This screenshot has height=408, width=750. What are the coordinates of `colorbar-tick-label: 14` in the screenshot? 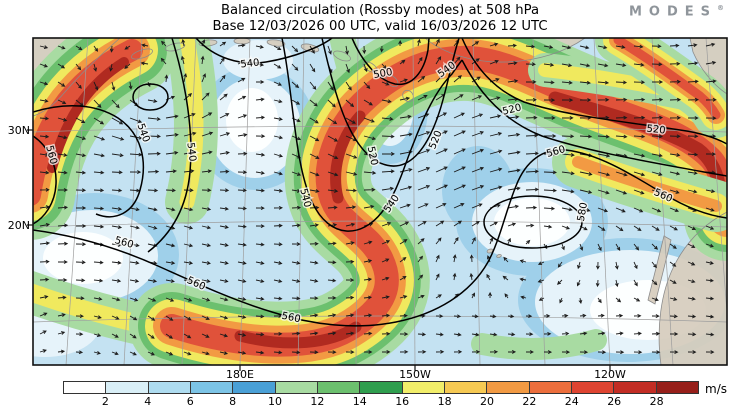 It's located at (359, 401).